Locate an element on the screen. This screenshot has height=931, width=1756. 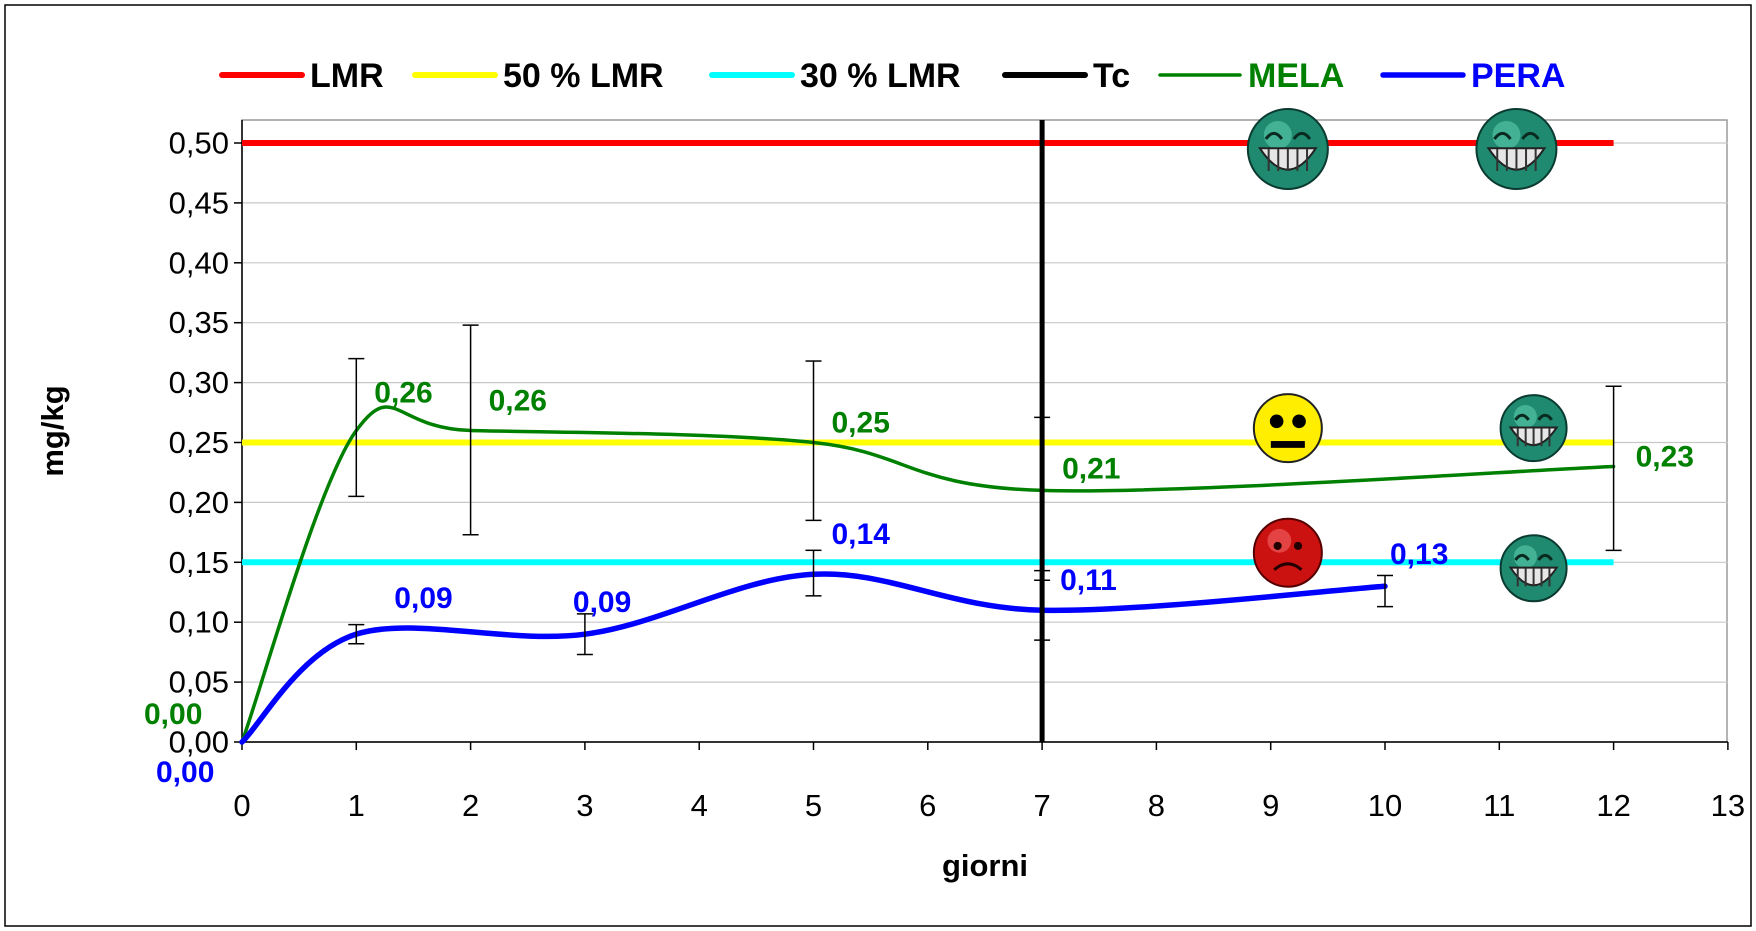
x-tick-label: 2 is located at coordinates (470, 805).